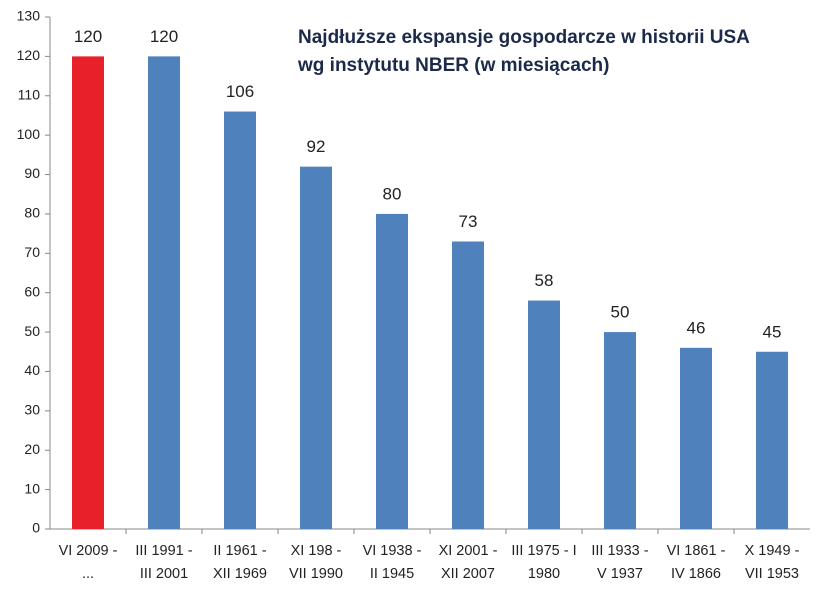 The height and width of the screenshot is (593, 820). I want to click on value-label: 92, so click(316, 146).